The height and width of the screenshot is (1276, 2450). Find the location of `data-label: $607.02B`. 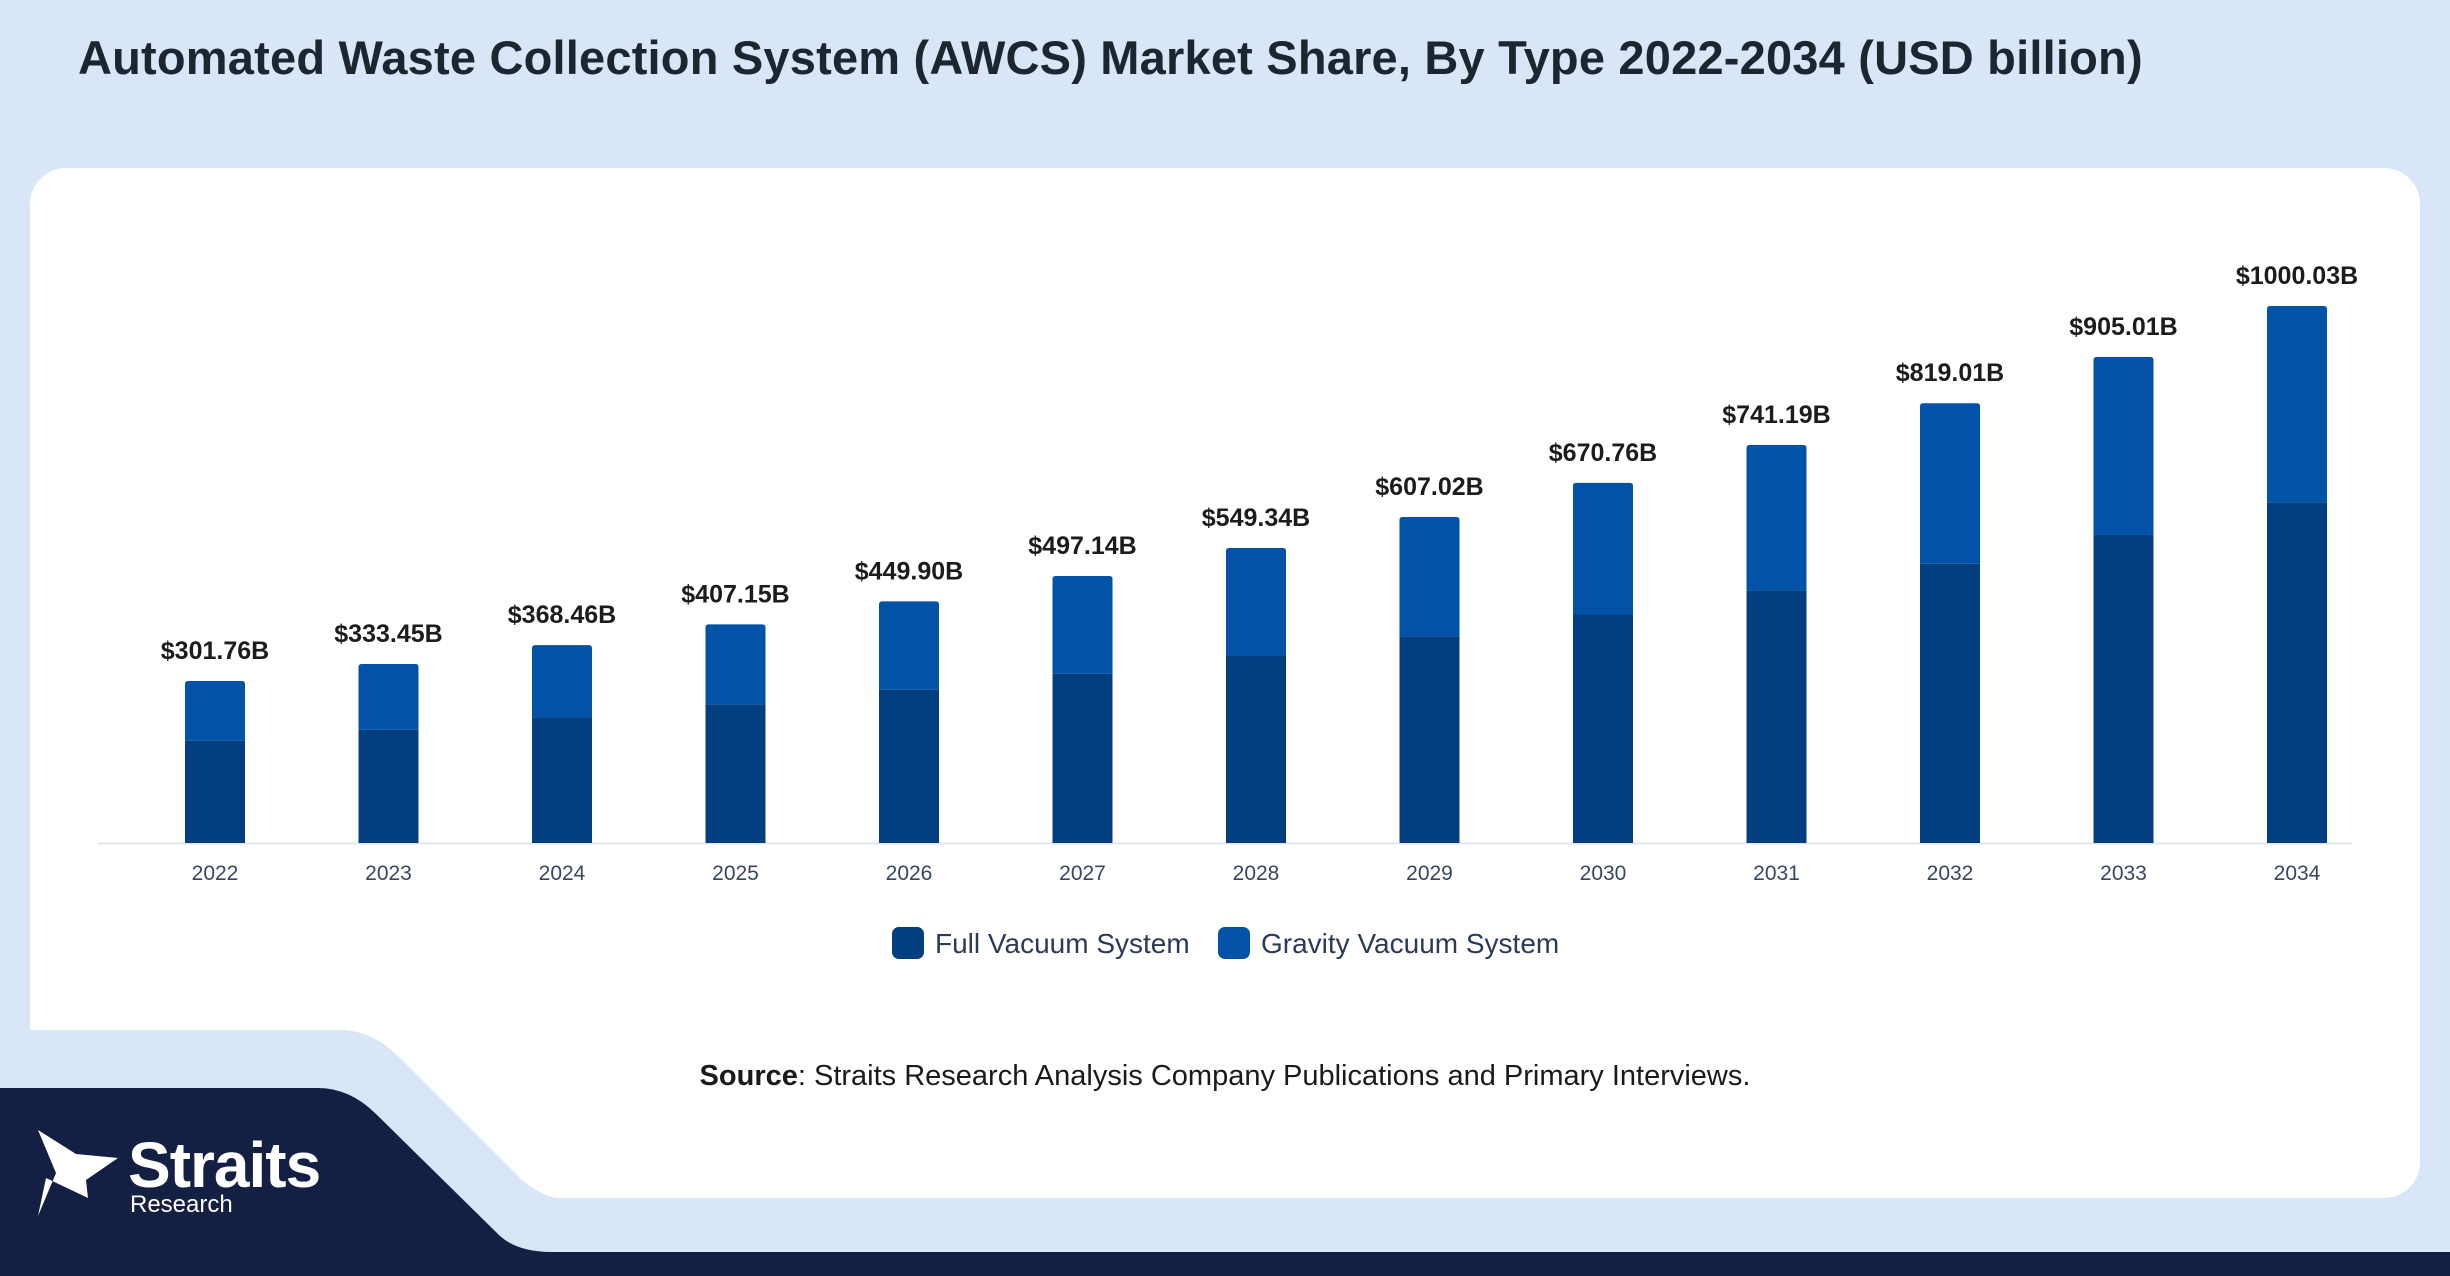

data-label: $607.02B is located at coordinates (1429, 487).